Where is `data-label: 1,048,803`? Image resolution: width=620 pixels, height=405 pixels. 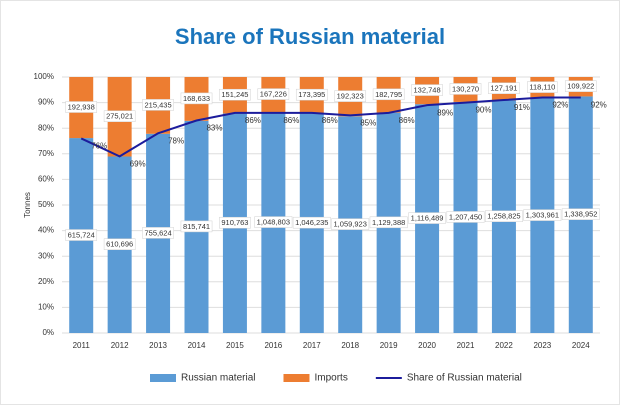
data-label: 1,048,803 is located at coordinates (273, 222).